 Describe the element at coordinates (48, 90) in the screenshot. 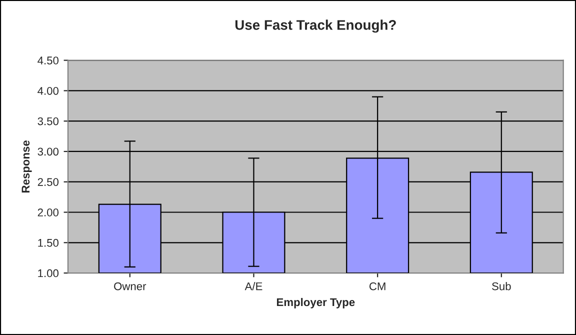

I see `y-tick-label: 4.00` at that location.